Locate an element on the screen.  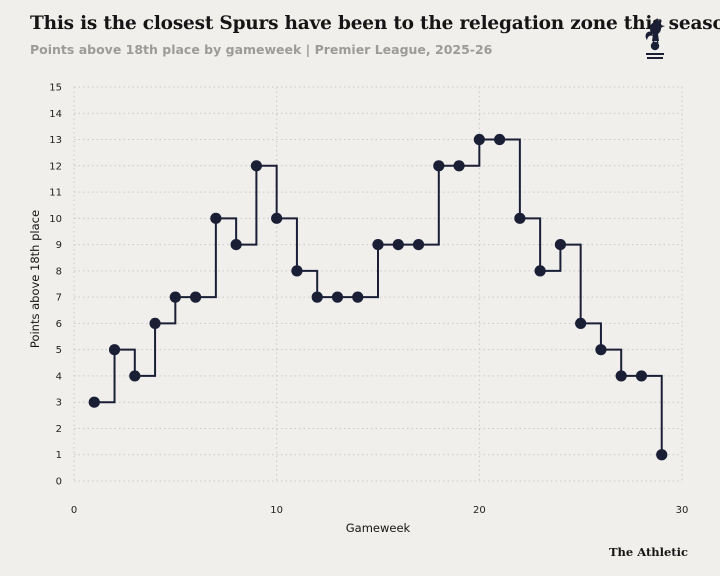
x-tick-label: 30 is located at coordinates (682, 510).